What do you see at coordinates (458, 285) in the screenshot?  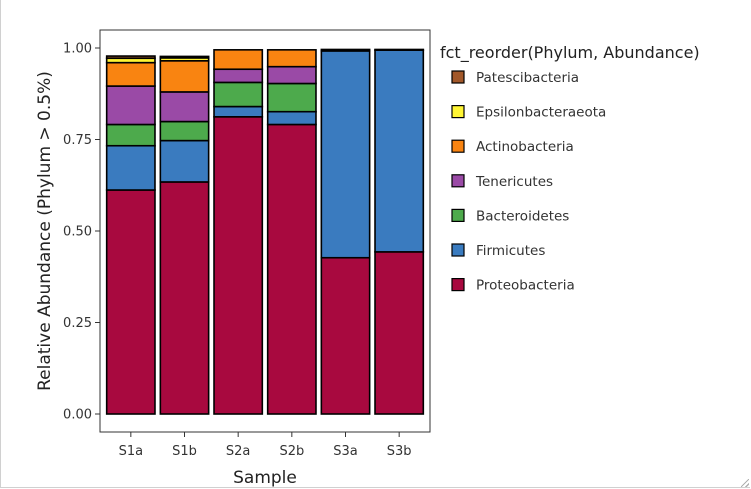 I see `legend-key-proteobacteria` at bounding box center [458, 285].